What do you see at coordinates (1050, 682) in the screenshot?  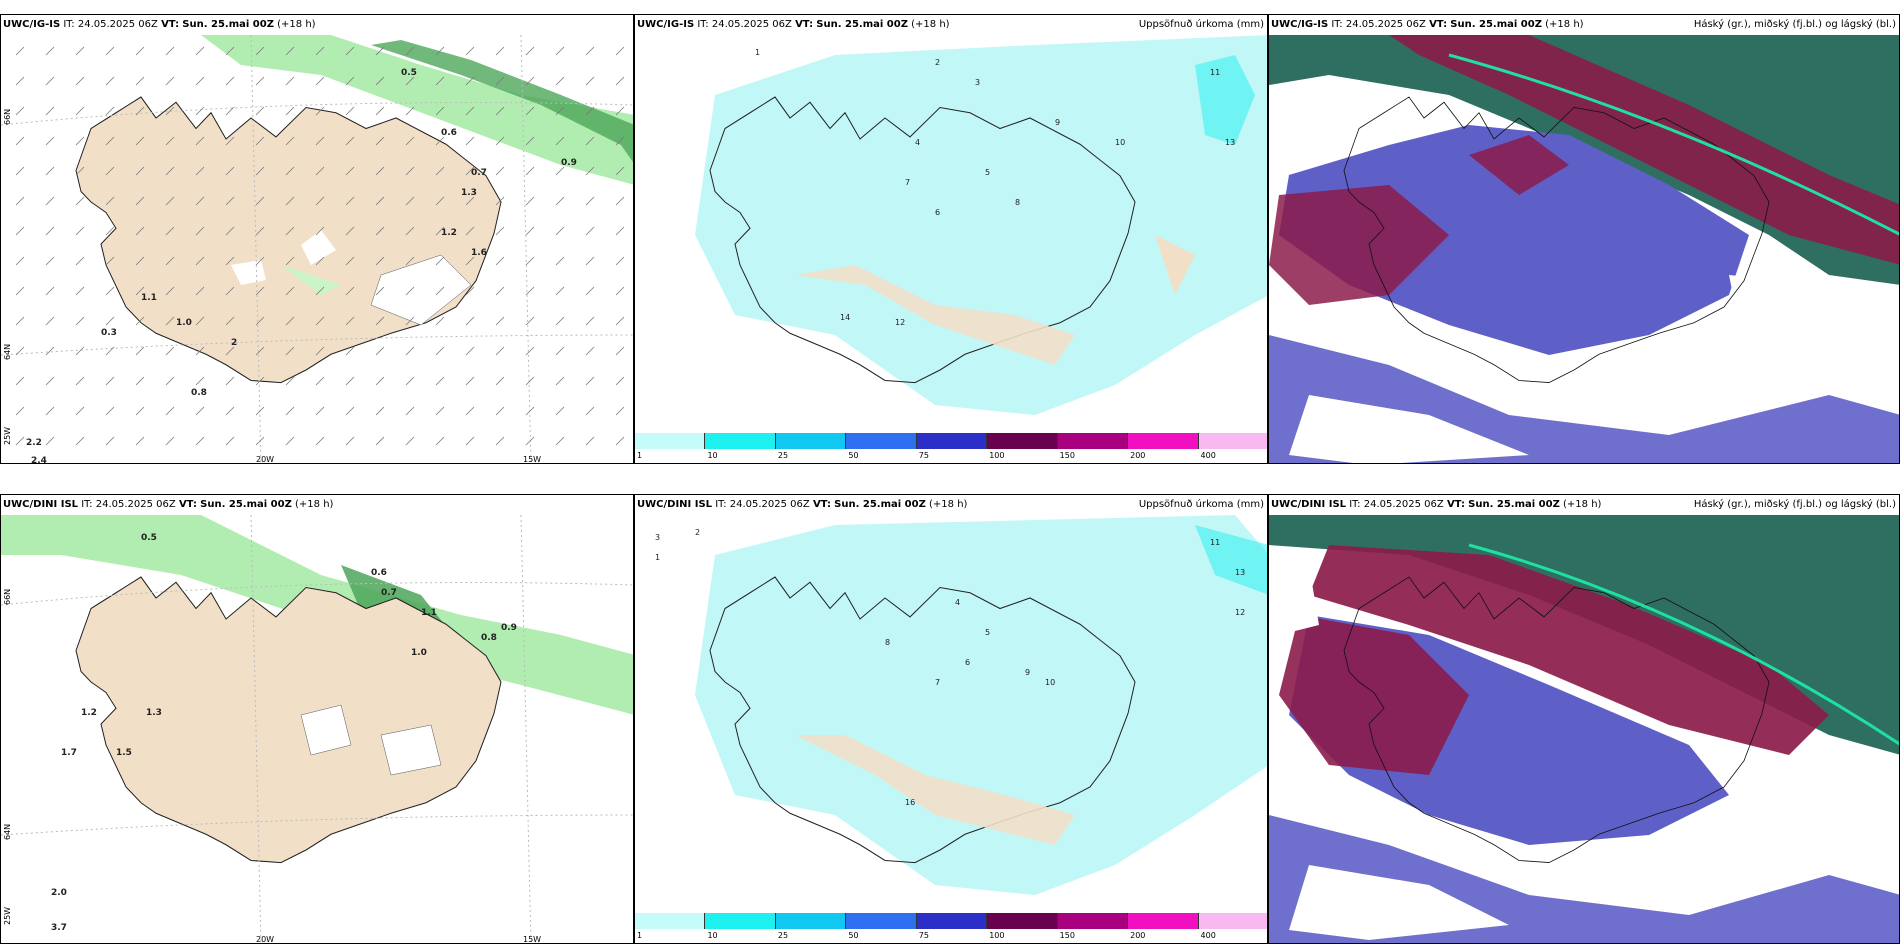 I see `precip-value: 10` at bounding box center [1050, 682].